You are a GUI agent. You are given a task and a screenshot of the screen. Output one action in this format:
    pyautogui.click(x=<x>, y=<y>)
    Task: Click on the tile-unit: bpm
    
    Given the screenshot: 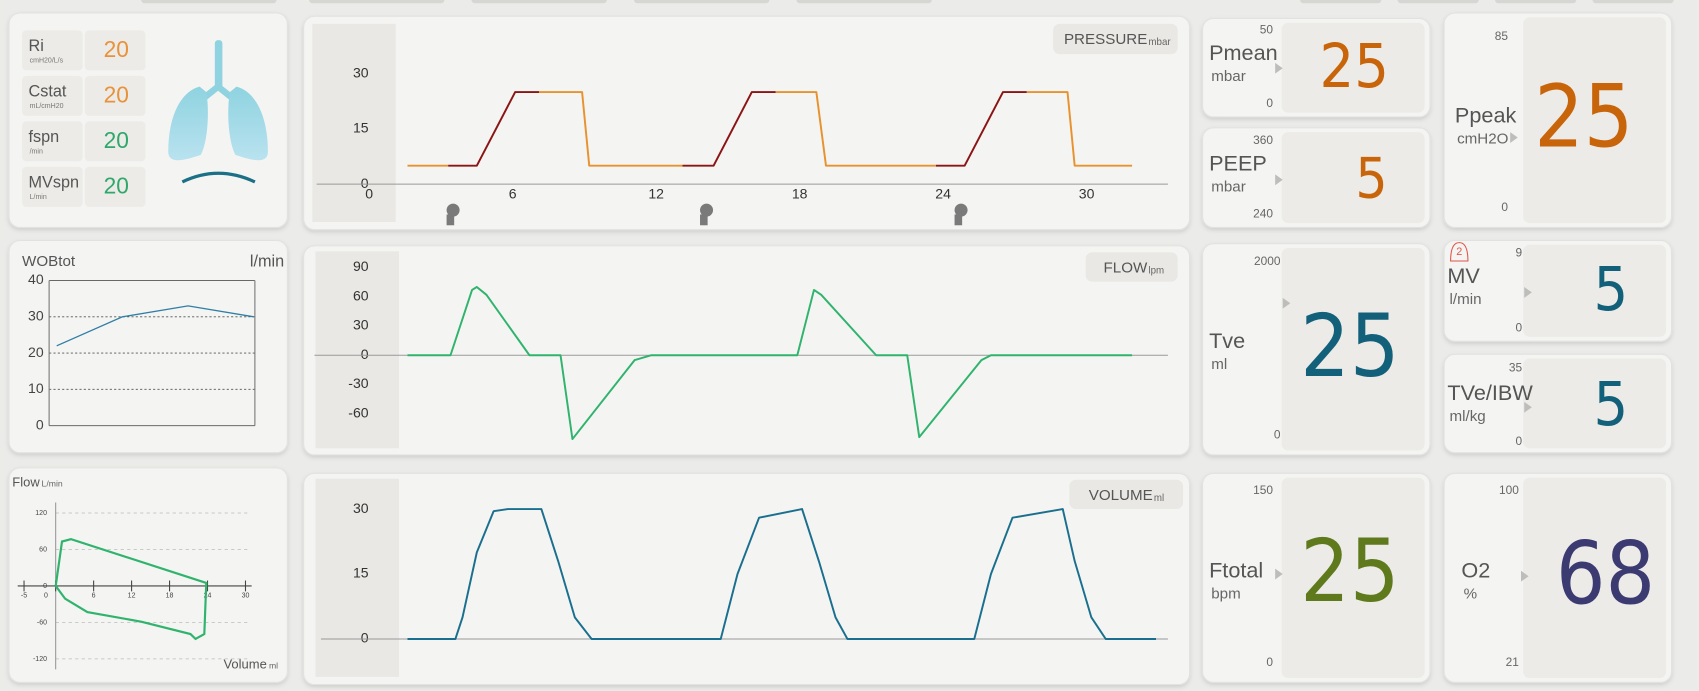 What is the action you would take?
    pyautogui.click(x=1225, y=594)
    